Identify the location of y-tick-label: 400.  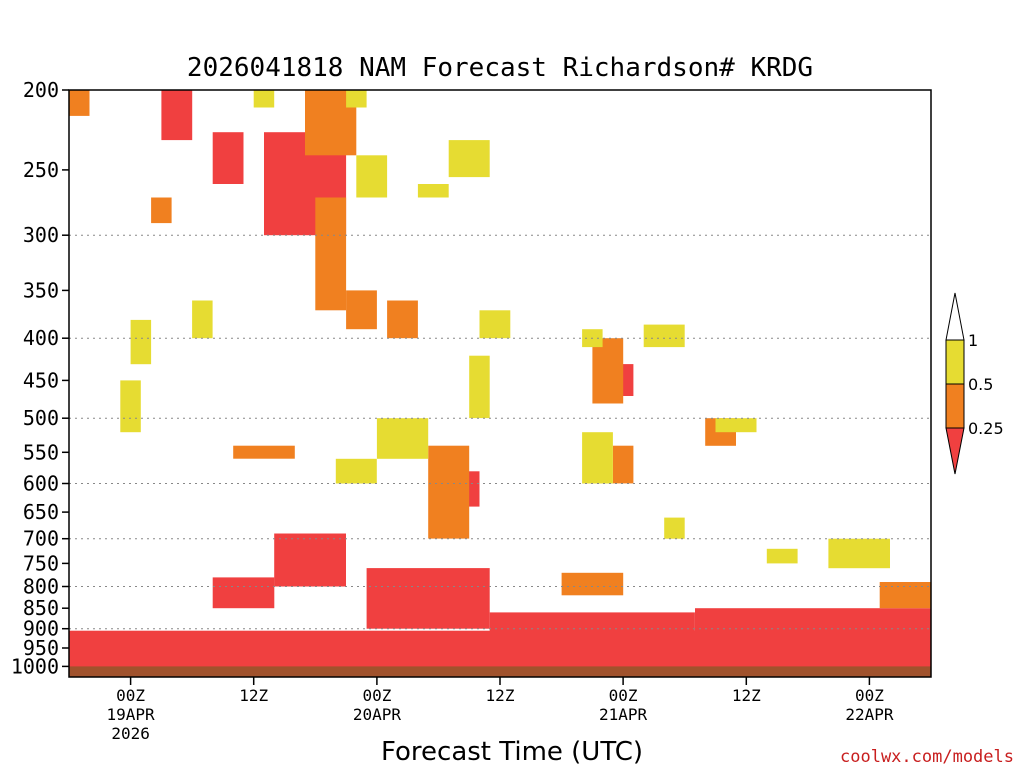
(41, 338).